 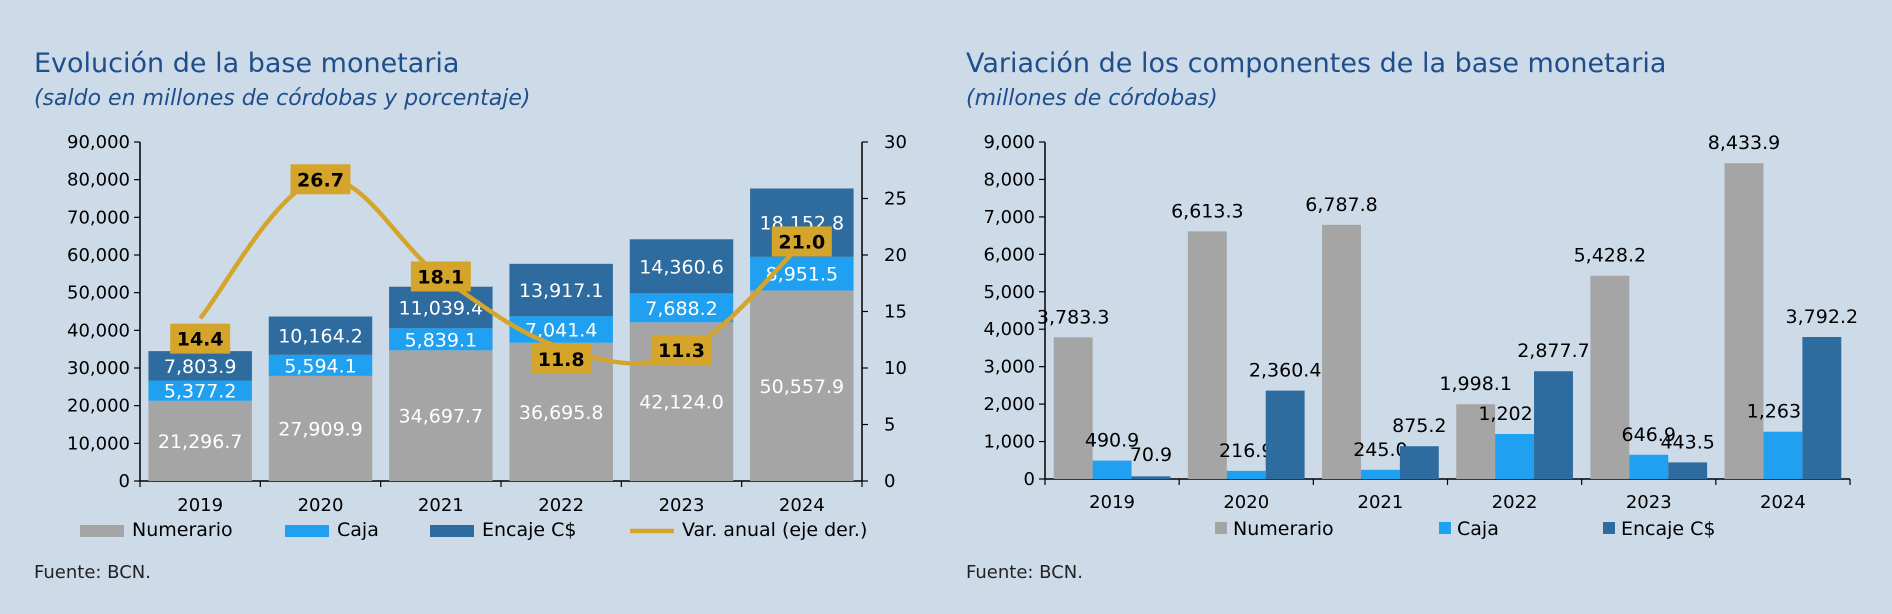 I want to click on chart1-y-tick-label: 60,000, so click(x=98, y=255).